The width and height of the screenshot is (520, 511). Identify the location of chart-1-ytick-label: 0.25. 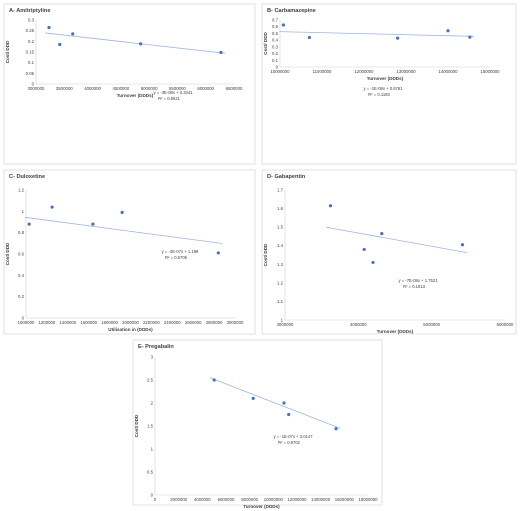
(30, 30).